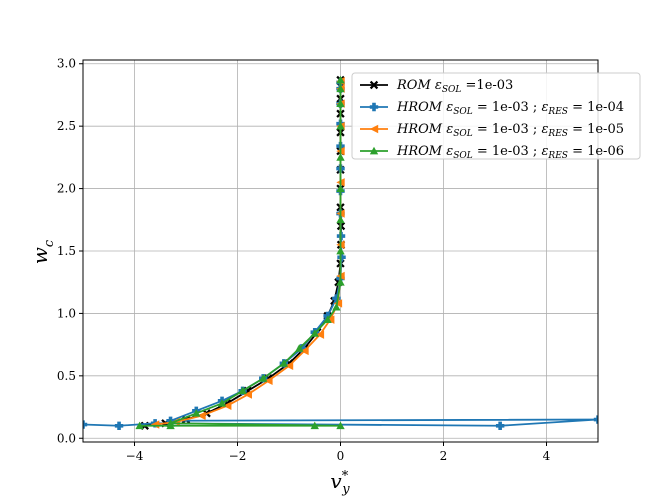 The width and height of the screenshot is (664, 498). I want to click on y-tick-label: 1.0, so click(66, 313).